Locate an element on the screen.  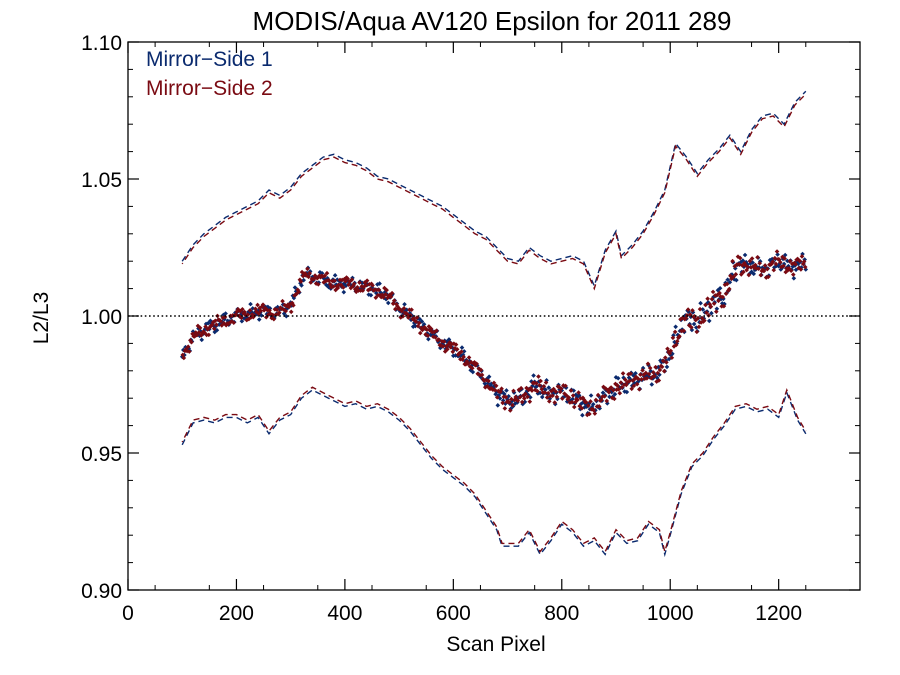
y-tick-label: 1.05 is located at coordinates (101, 180).